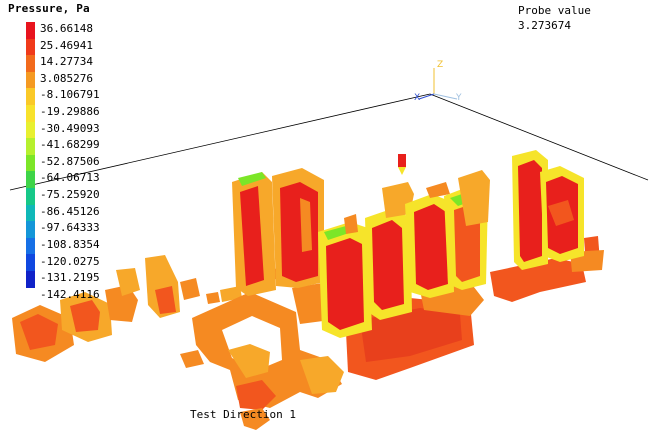 Image resolution: width=653 pixels, height=434 pixels. I want to click on probe-value: 3.273674, so click(544, 25).